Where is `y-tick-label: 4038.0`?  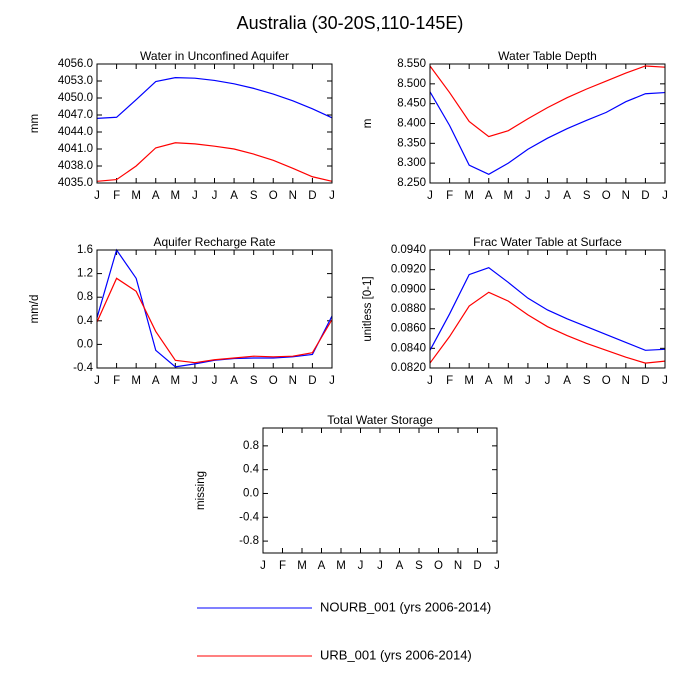
y-tick-label: 4038.0 is located at coordinates (75, 166).